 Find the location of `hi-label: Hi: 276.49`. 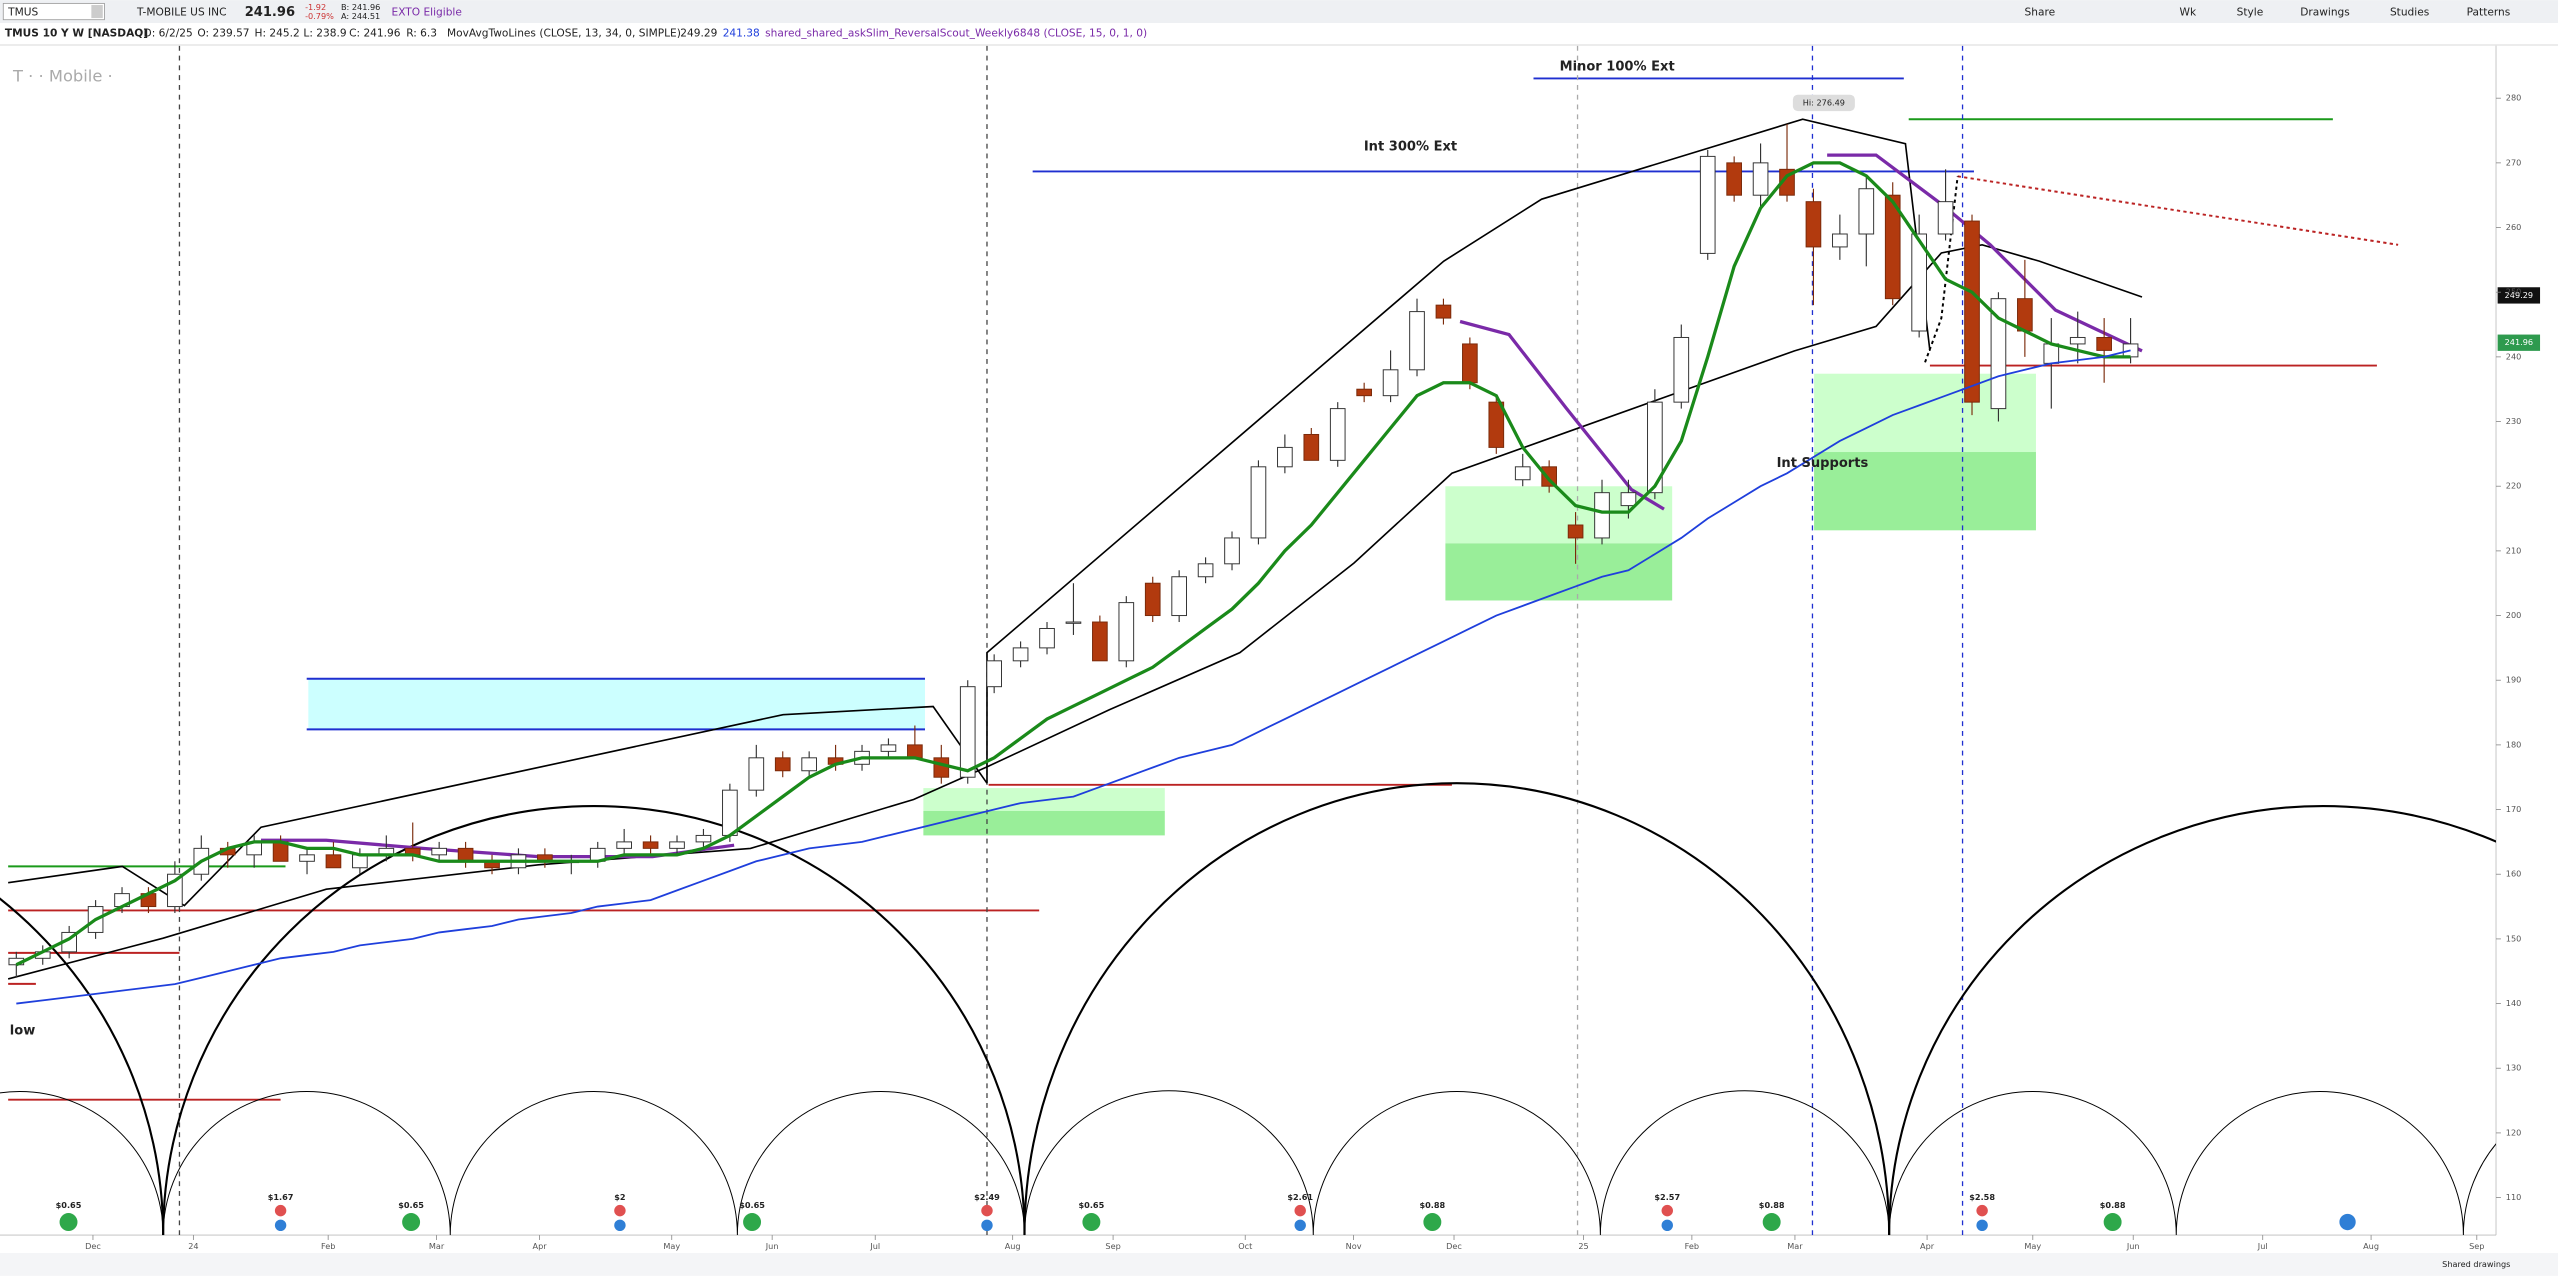

hi-label: Hi: 276.49 is located at coordinates (1824, 102).